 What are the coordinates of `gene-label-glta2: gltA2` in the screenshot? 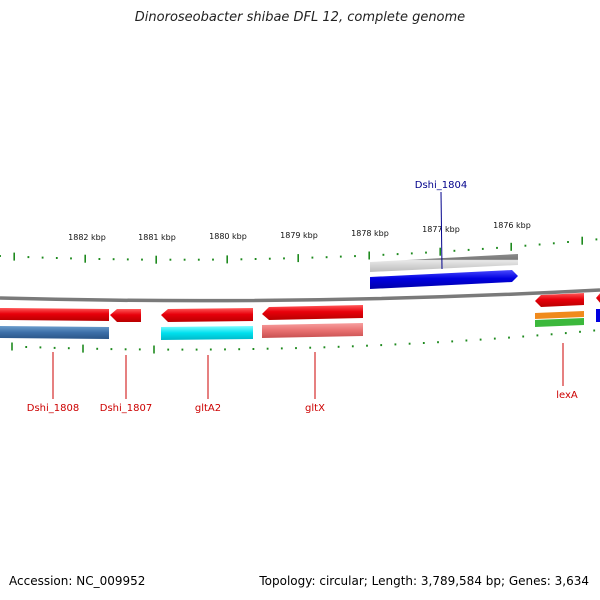 It's located at (208, 408).